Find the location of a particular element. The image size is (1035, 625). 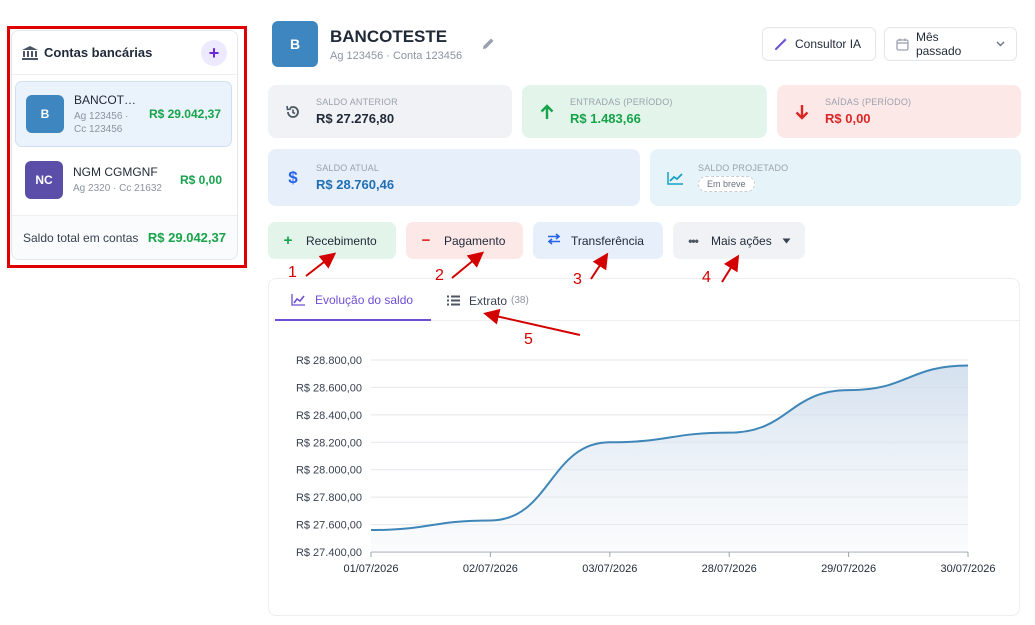

arrow-down-icon is located at coordinates (802, 112).